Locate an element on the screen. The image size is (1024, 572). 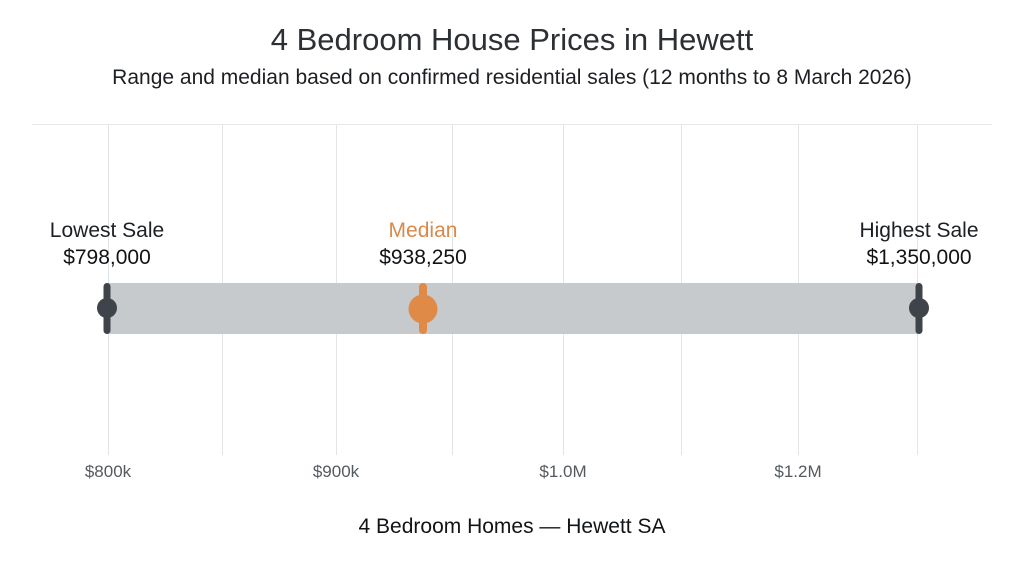
median-annotation: Median $938,250 is located at coordinates (423, 244).